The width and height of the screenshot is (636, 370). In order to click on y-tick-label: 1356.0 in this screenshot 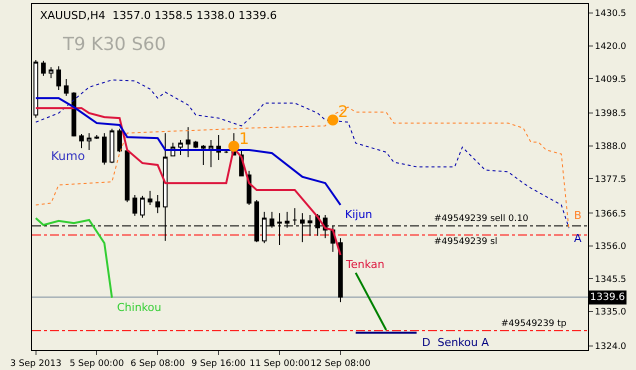, I will do `click(610, 247)`.